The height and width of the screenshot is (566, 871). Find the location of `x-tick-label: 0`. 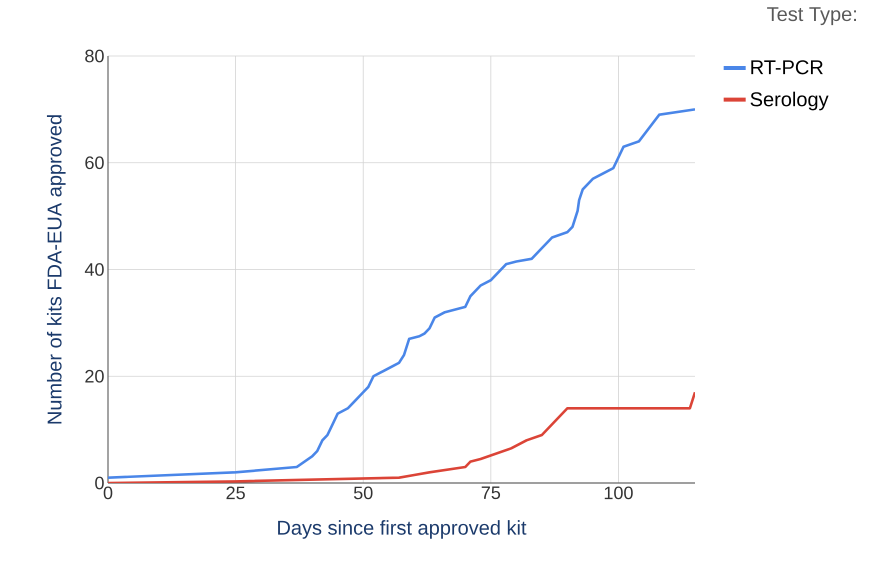

x-tick-label: 0 is located at coordinates (108, 493).